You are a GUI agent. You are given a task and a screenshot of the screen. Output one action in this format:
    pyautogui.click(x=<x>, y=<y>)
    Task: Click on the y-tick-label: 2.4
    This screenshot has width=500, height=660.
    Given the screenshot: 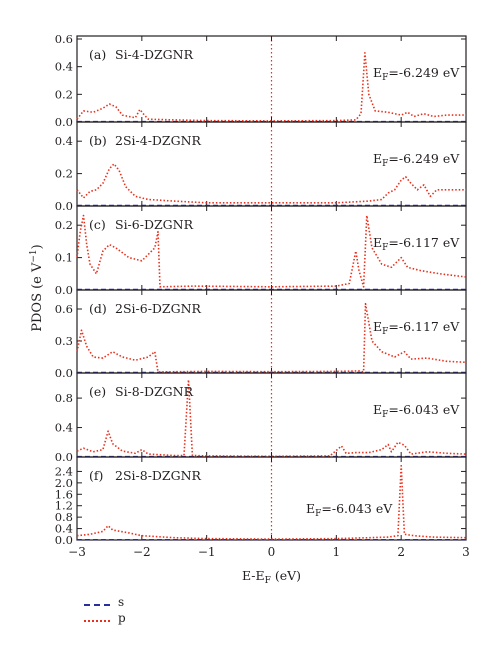 What is the action you would take?
    pyautogui.click(x=64, y=471)
    